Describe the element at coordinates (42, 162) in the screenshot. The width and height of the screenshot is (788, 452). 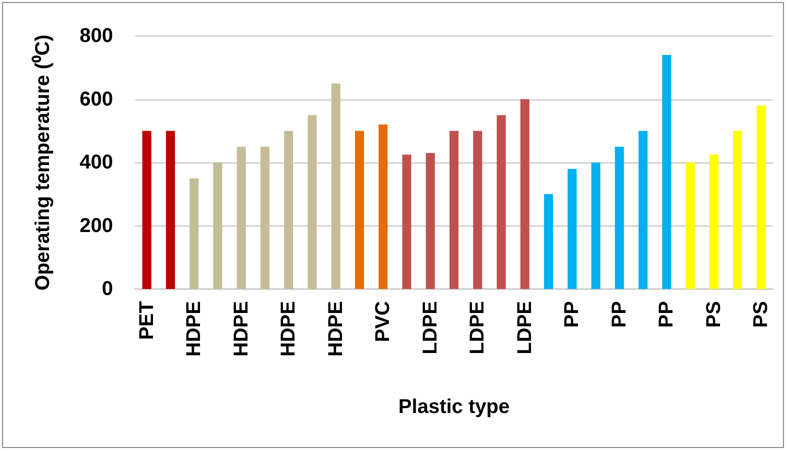
I see `y-axis-title: Operating temperature (⁰C)` at that location.